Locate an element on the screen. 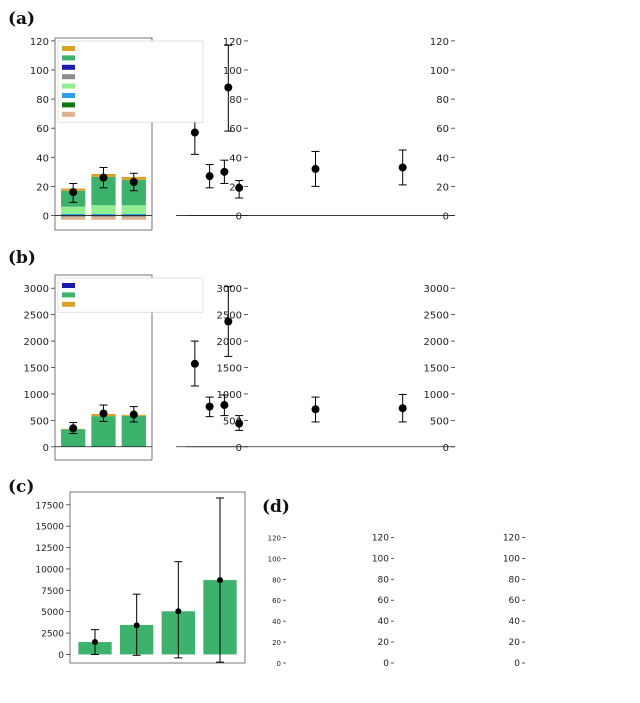  y-tick-label-b: 1000 is located at coordinates (36, 395).